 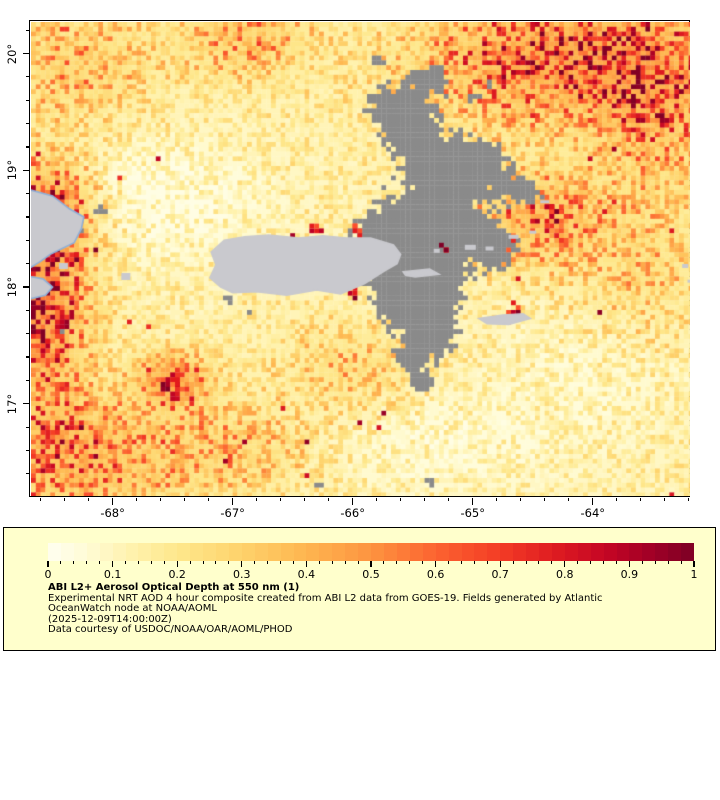 What do you see at coordinates (12, 403) in the screenshot?
I see `y-tick-label: 17°` at bounding box center [12, 403].